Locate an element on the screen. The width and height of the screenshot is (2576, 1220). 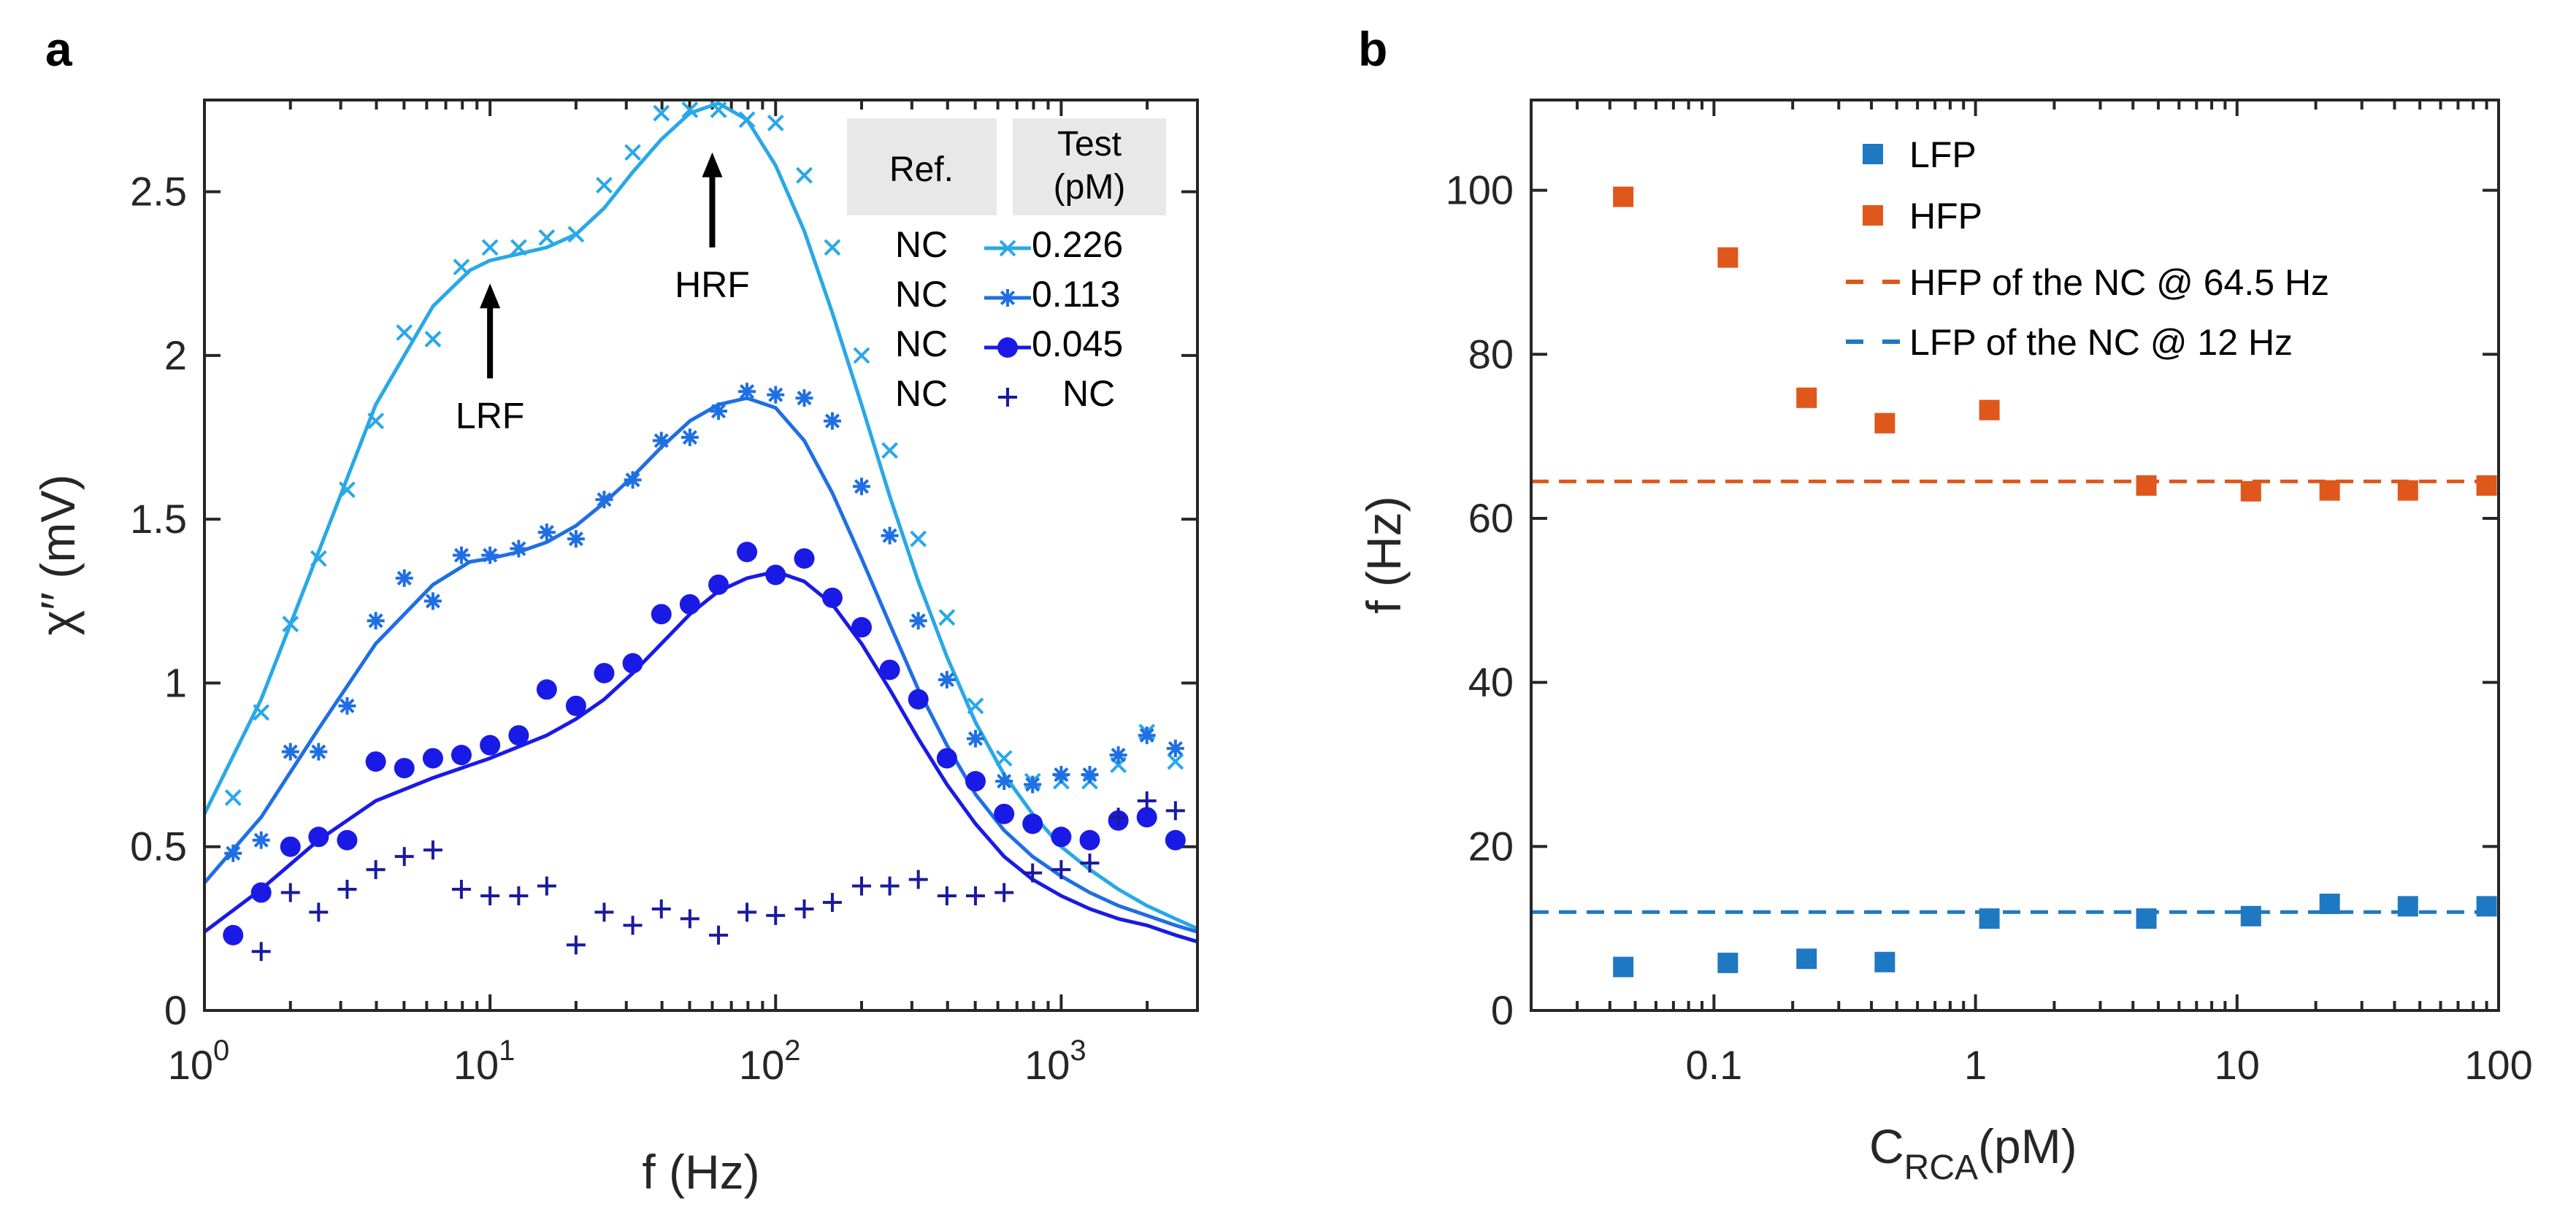
a-x-tick-label-exp: 0 is located at coordinates (221, 1051).